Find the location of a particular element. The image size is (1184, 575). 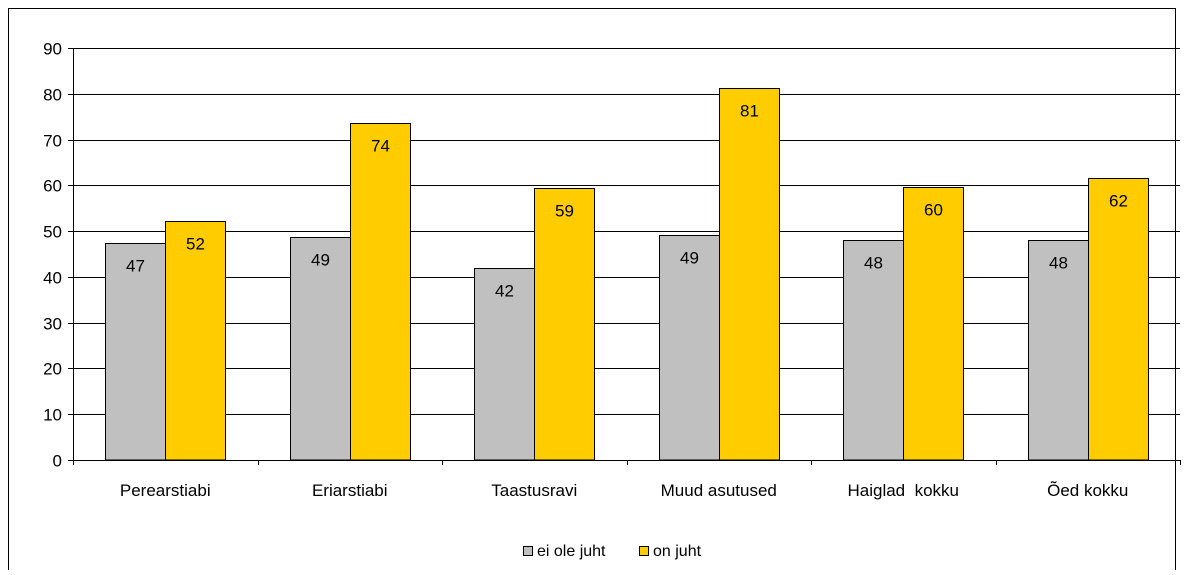

legend-swatch-on-juht is located at coordinates (644, 551).